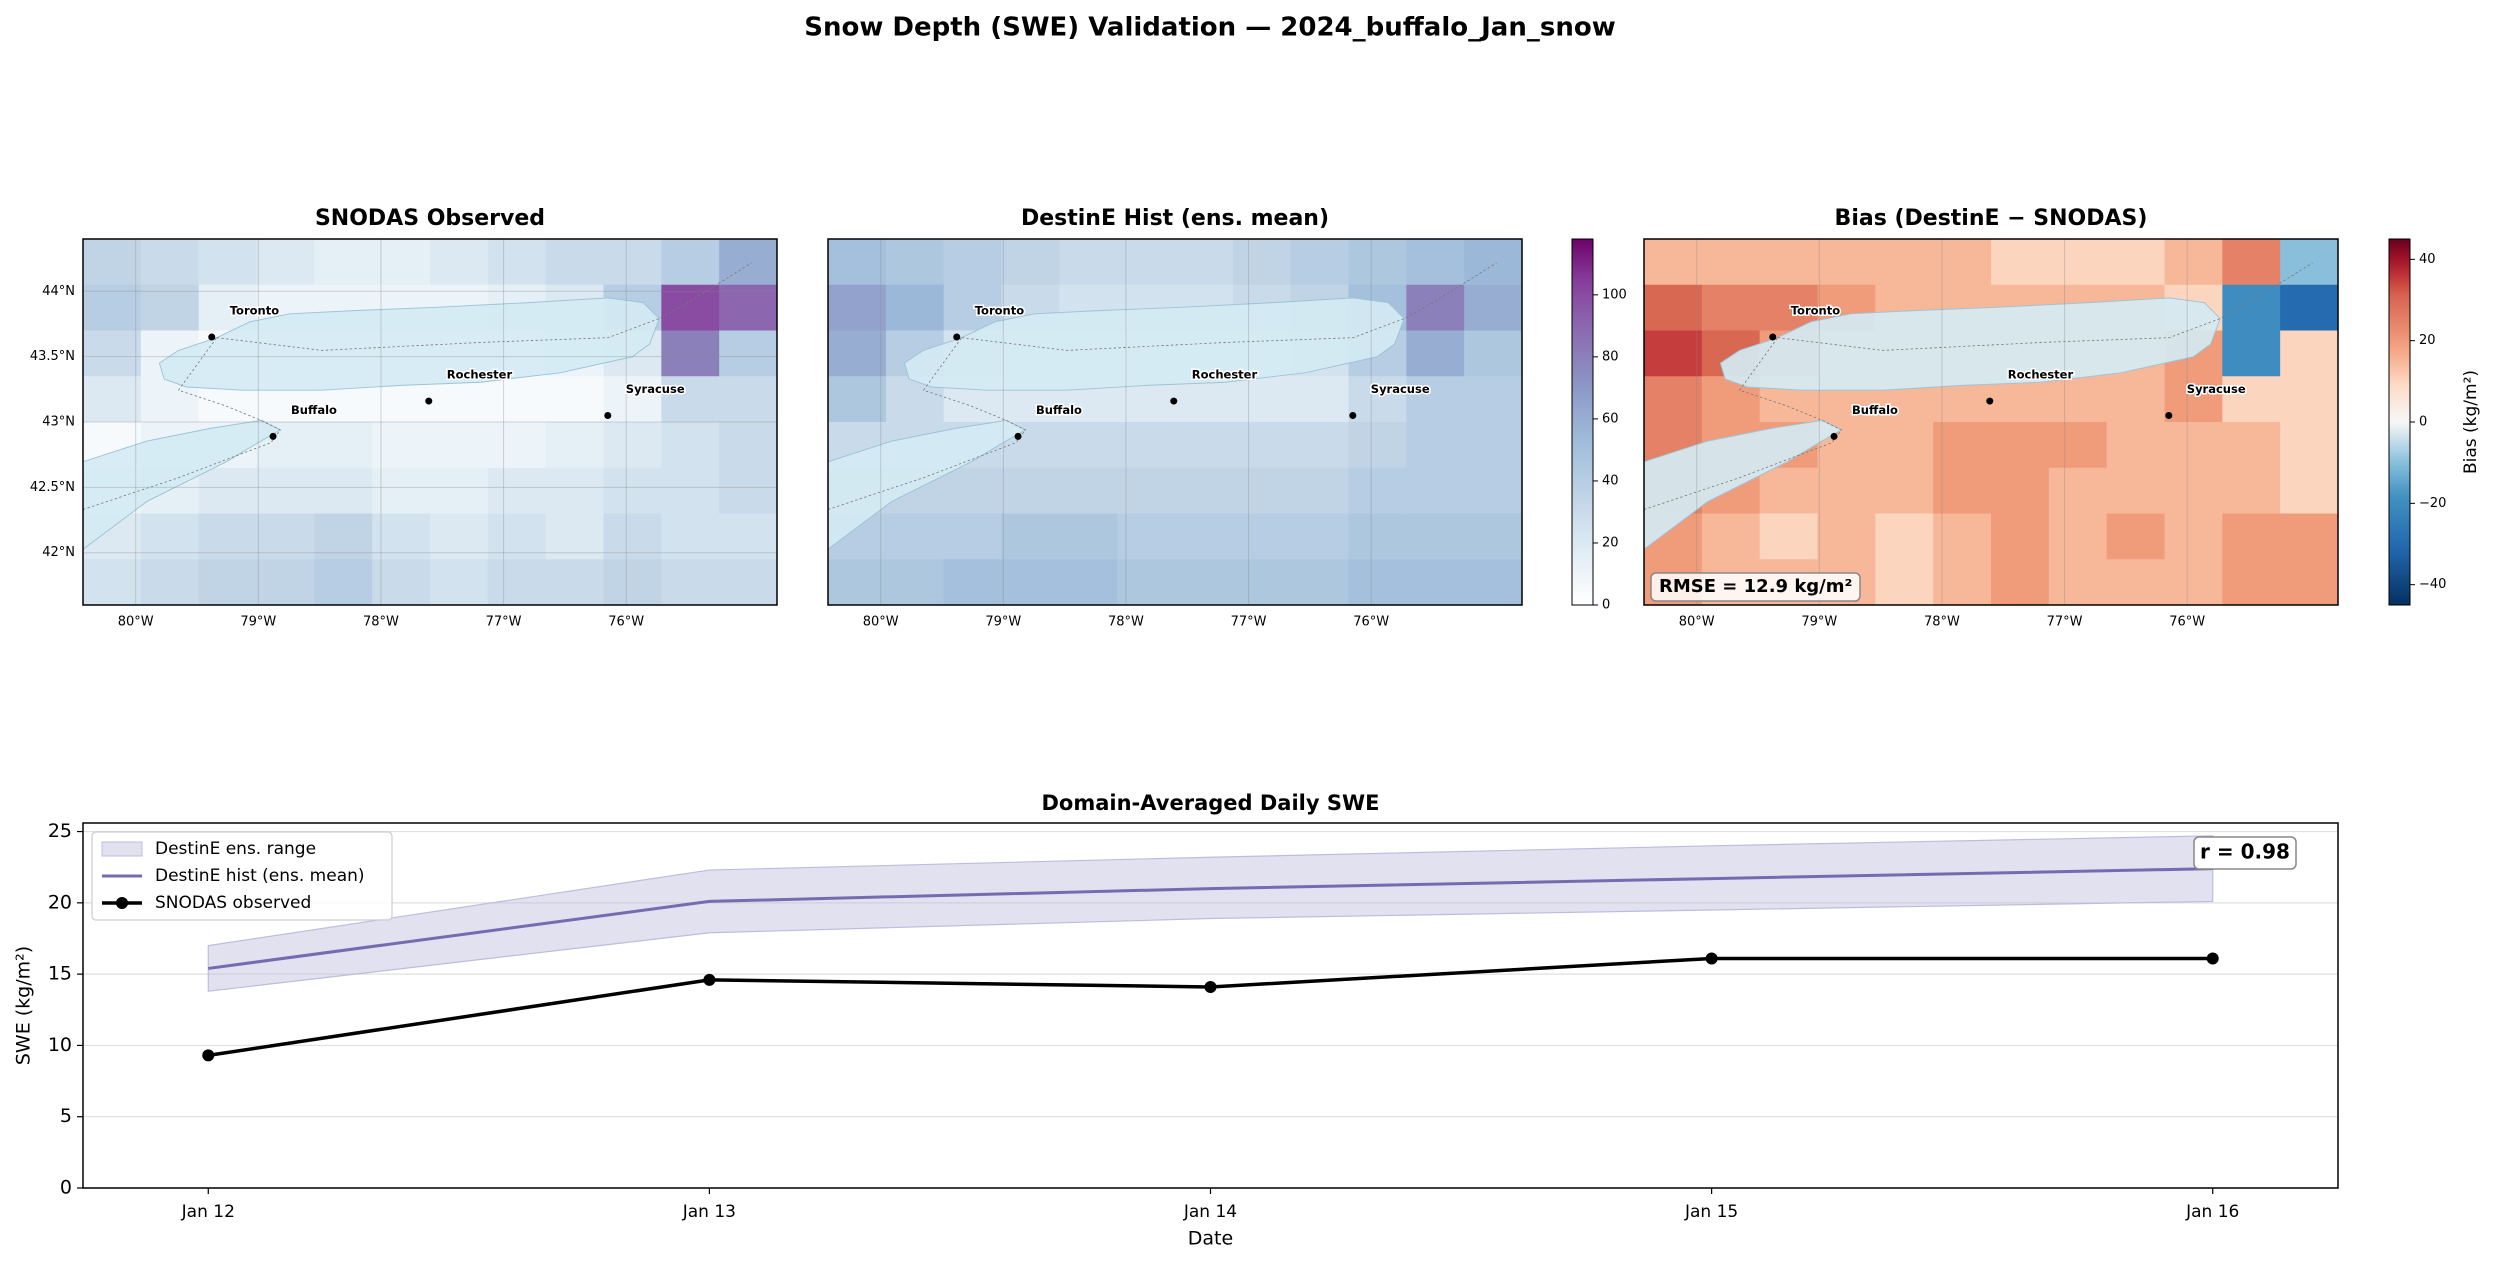 This screenshot has width=2497, height=1266. What do you see at coordinates (24, 1005) in the screenshot?
I see `y-axis-label: SWE (kg/m²)` at bounding box center [24, 1005].